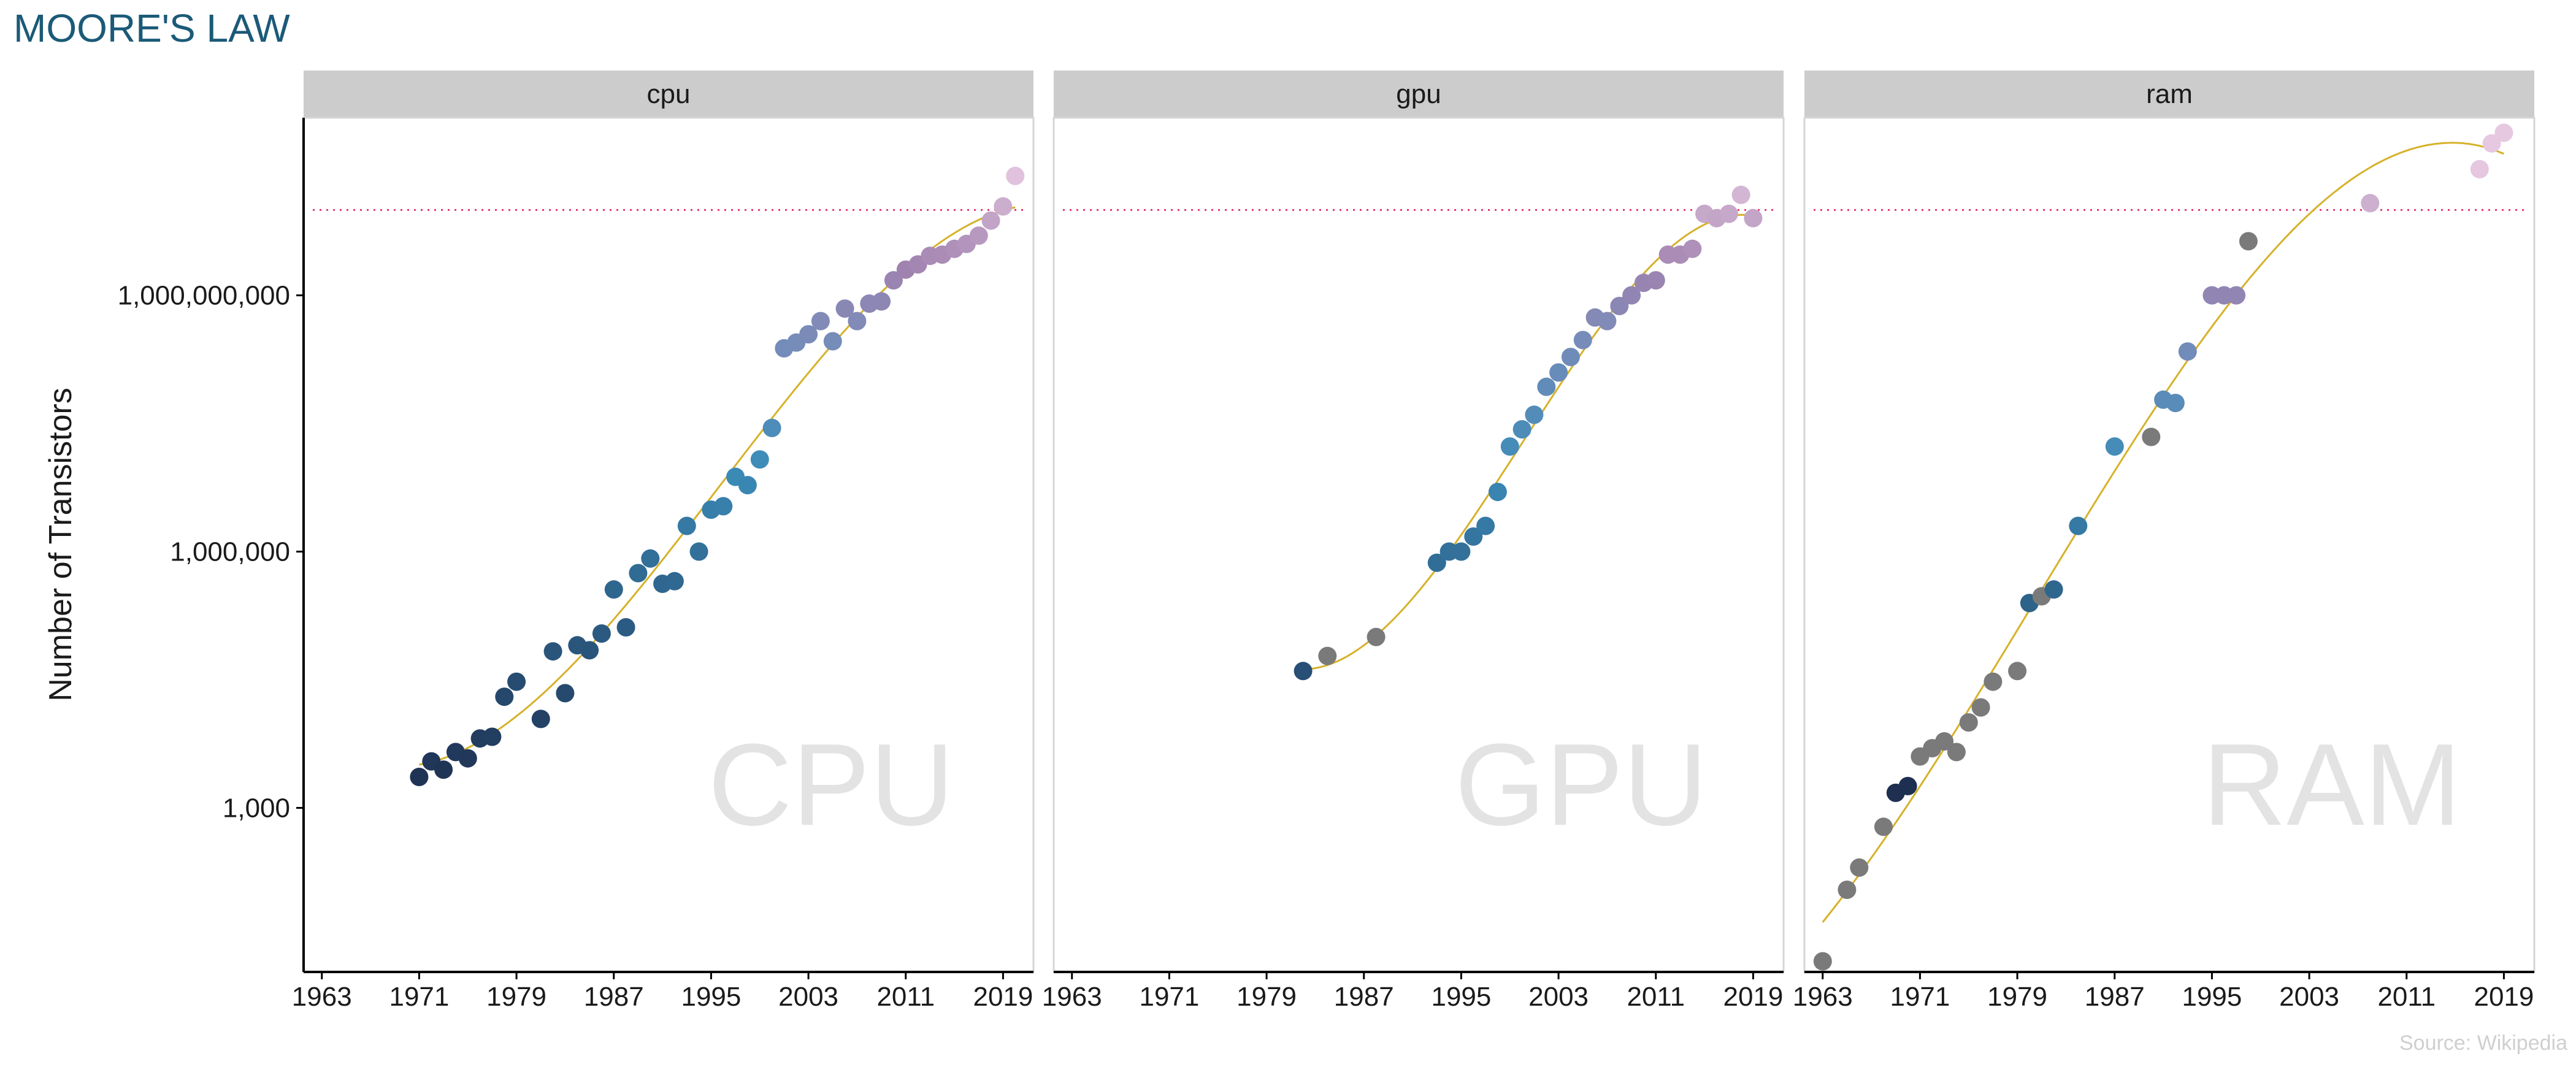 The image size is (2576, 1067). I want to click on strip-label: gpu, so click(1418, 94).